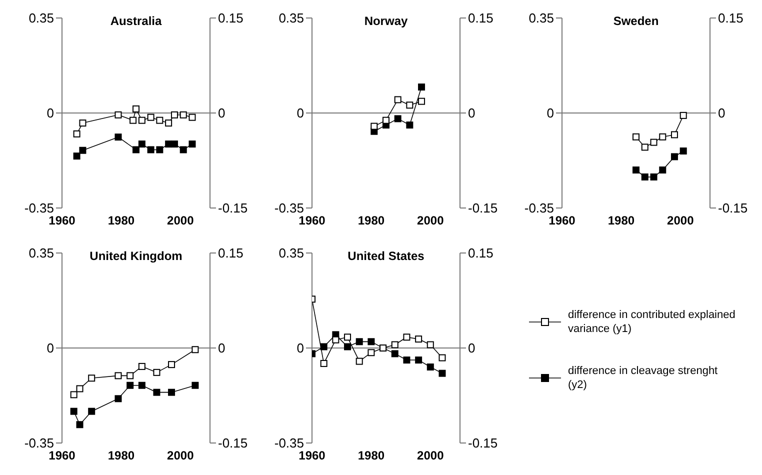  Describe the element at coordinates (386, 21) in the screenshot. I see `chart-title: Norway` at that location.